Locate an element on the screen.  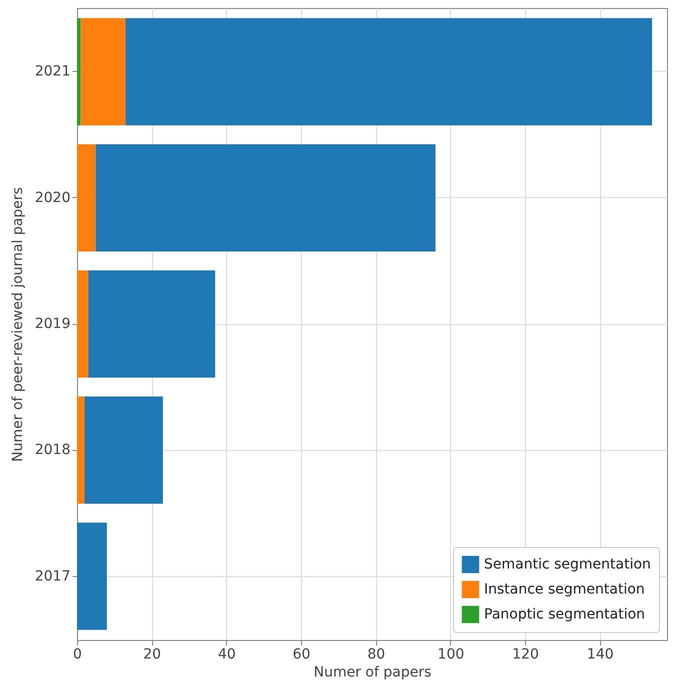
y-tick-label: 2020 is located at coordinates (52, 198).